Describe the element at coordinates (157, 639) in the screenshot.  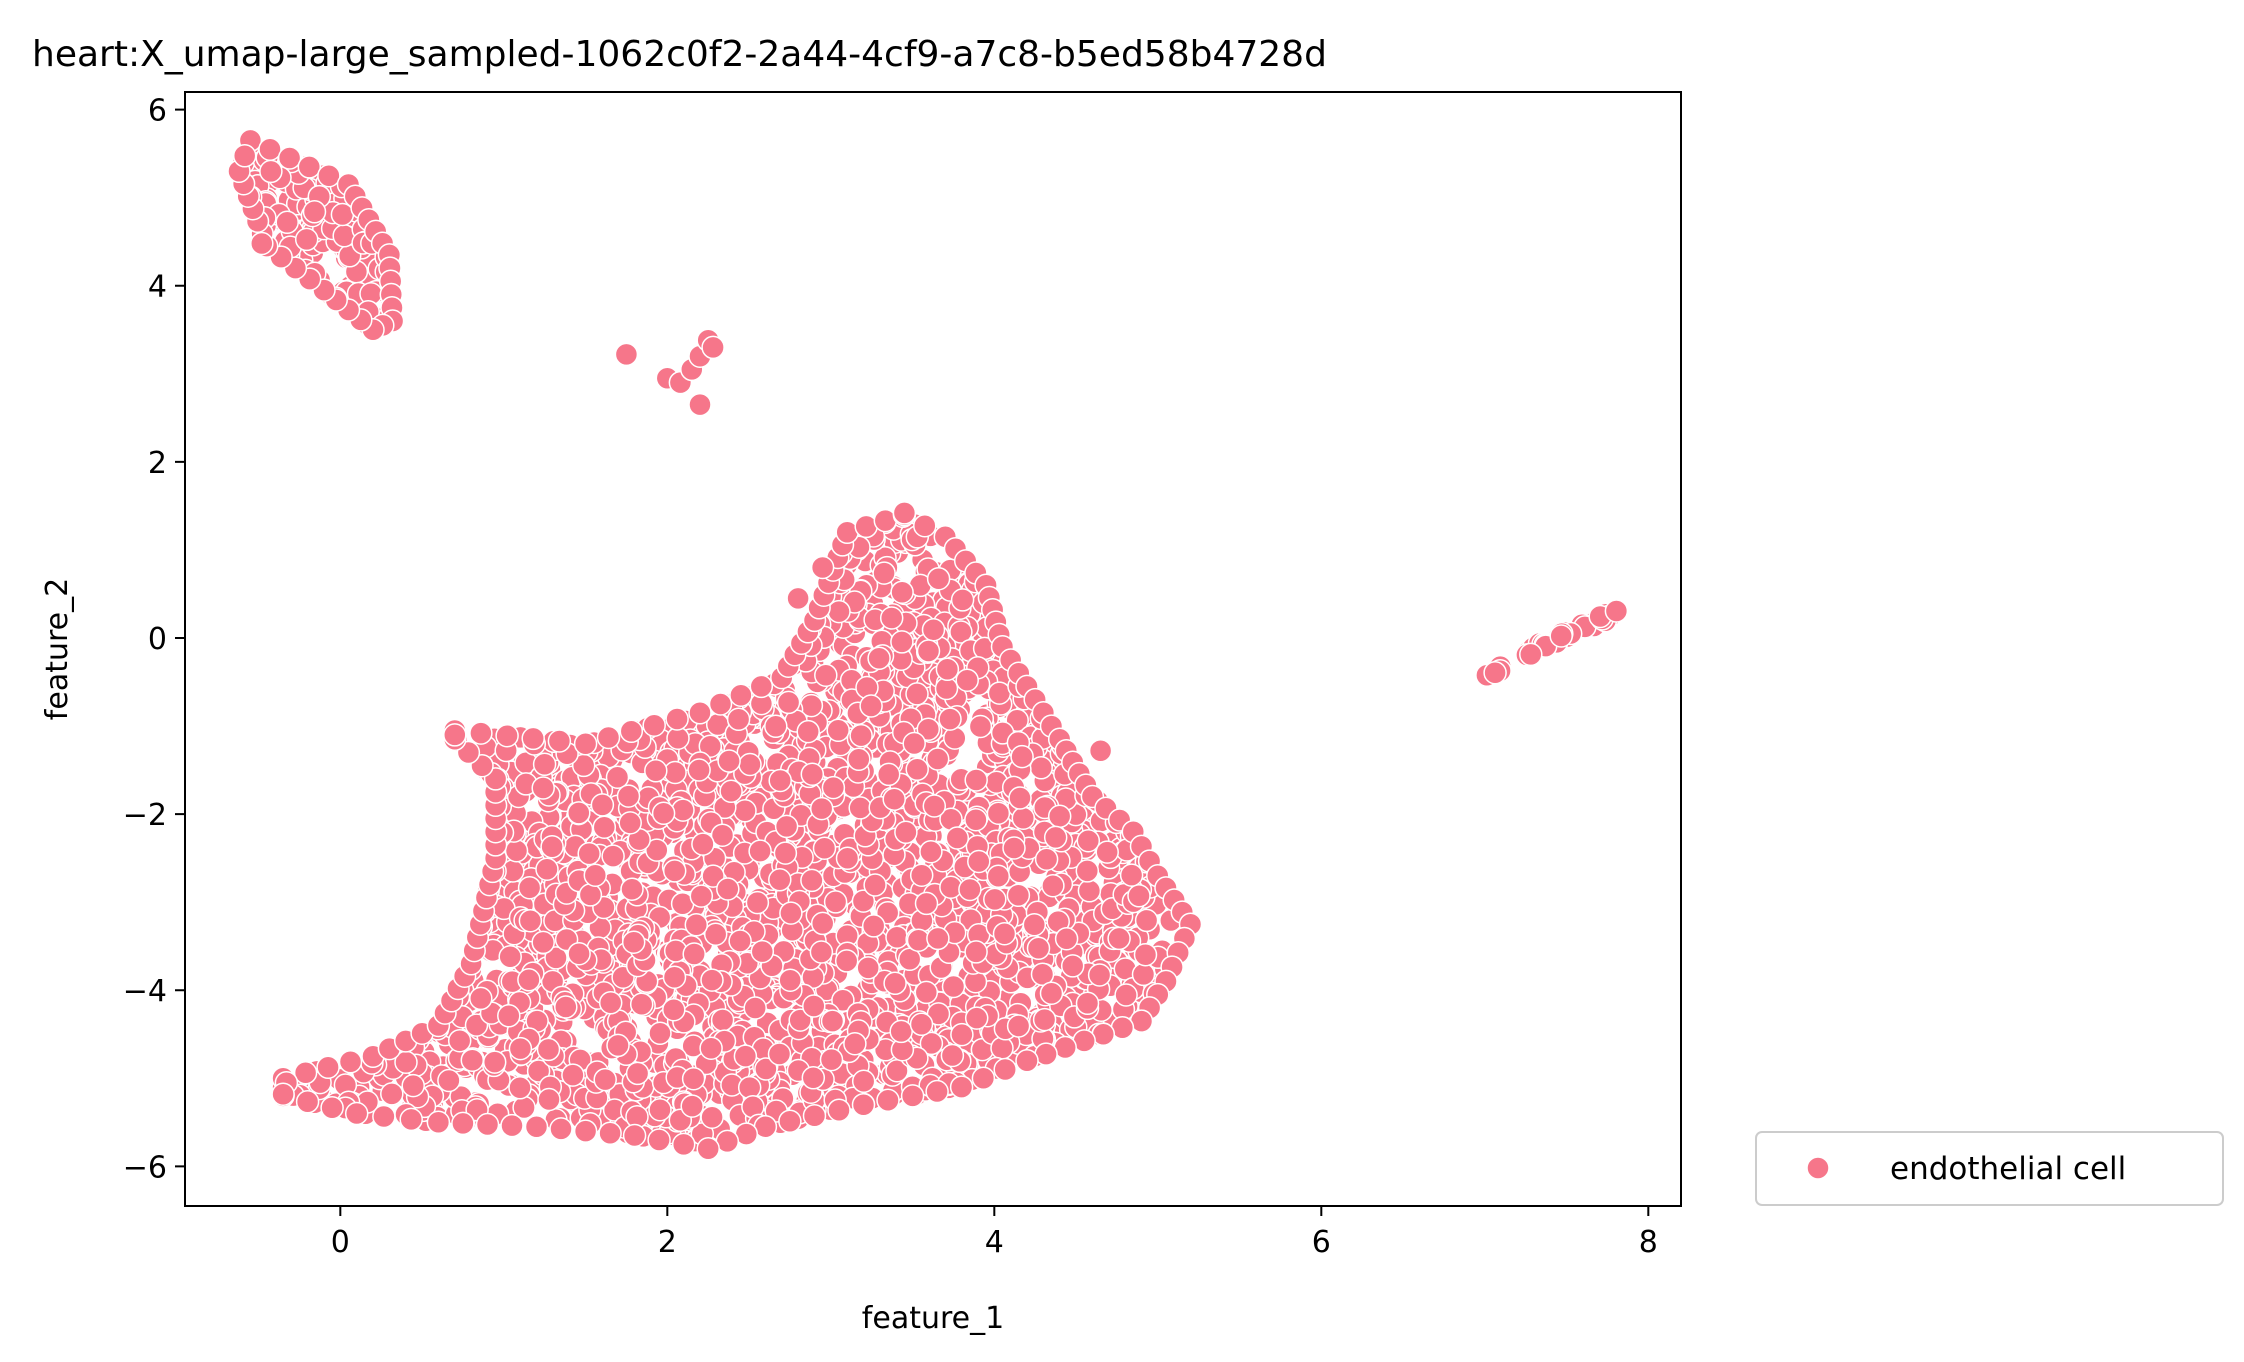
I see `y-tick-label: 0` at that location.